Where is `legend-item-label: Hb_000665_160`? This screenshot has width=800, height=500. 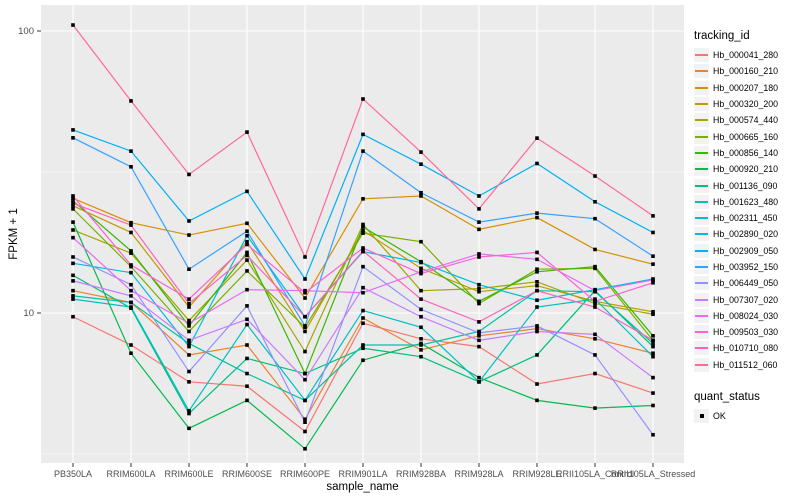 legend-item-label: Hb_000665_160 is located at coordinates (746, 136).